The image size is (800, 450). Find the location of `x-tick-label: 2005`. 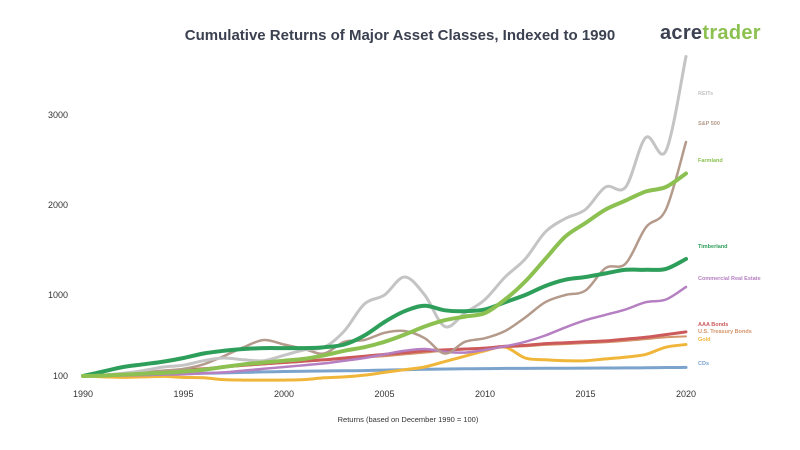

x-tick-label: 2005 is located at coordinates (384, 394).